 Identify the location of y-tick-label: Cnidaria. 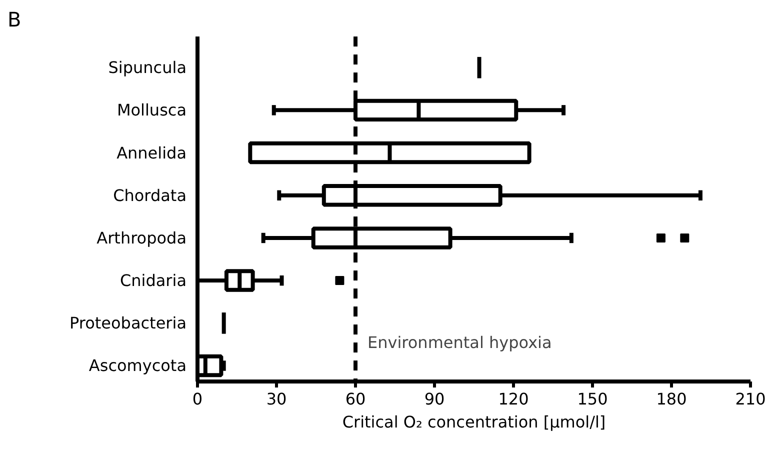
(153, 280).